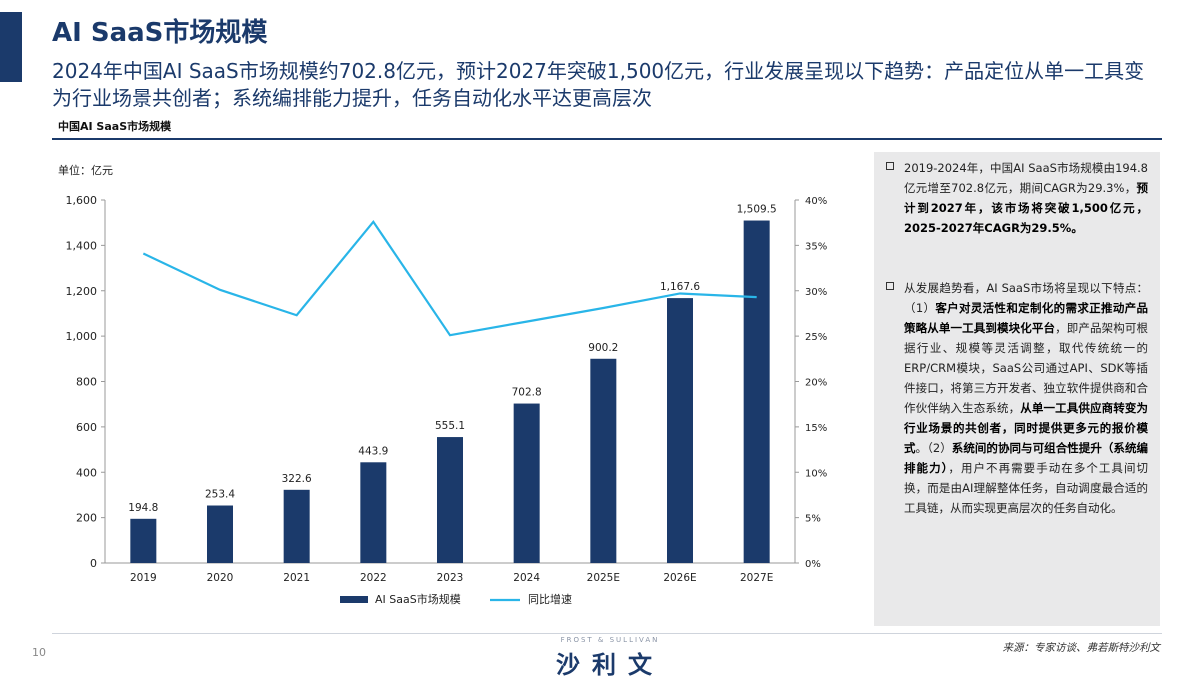  I want to click on page-number: 10, so click(39, 652).